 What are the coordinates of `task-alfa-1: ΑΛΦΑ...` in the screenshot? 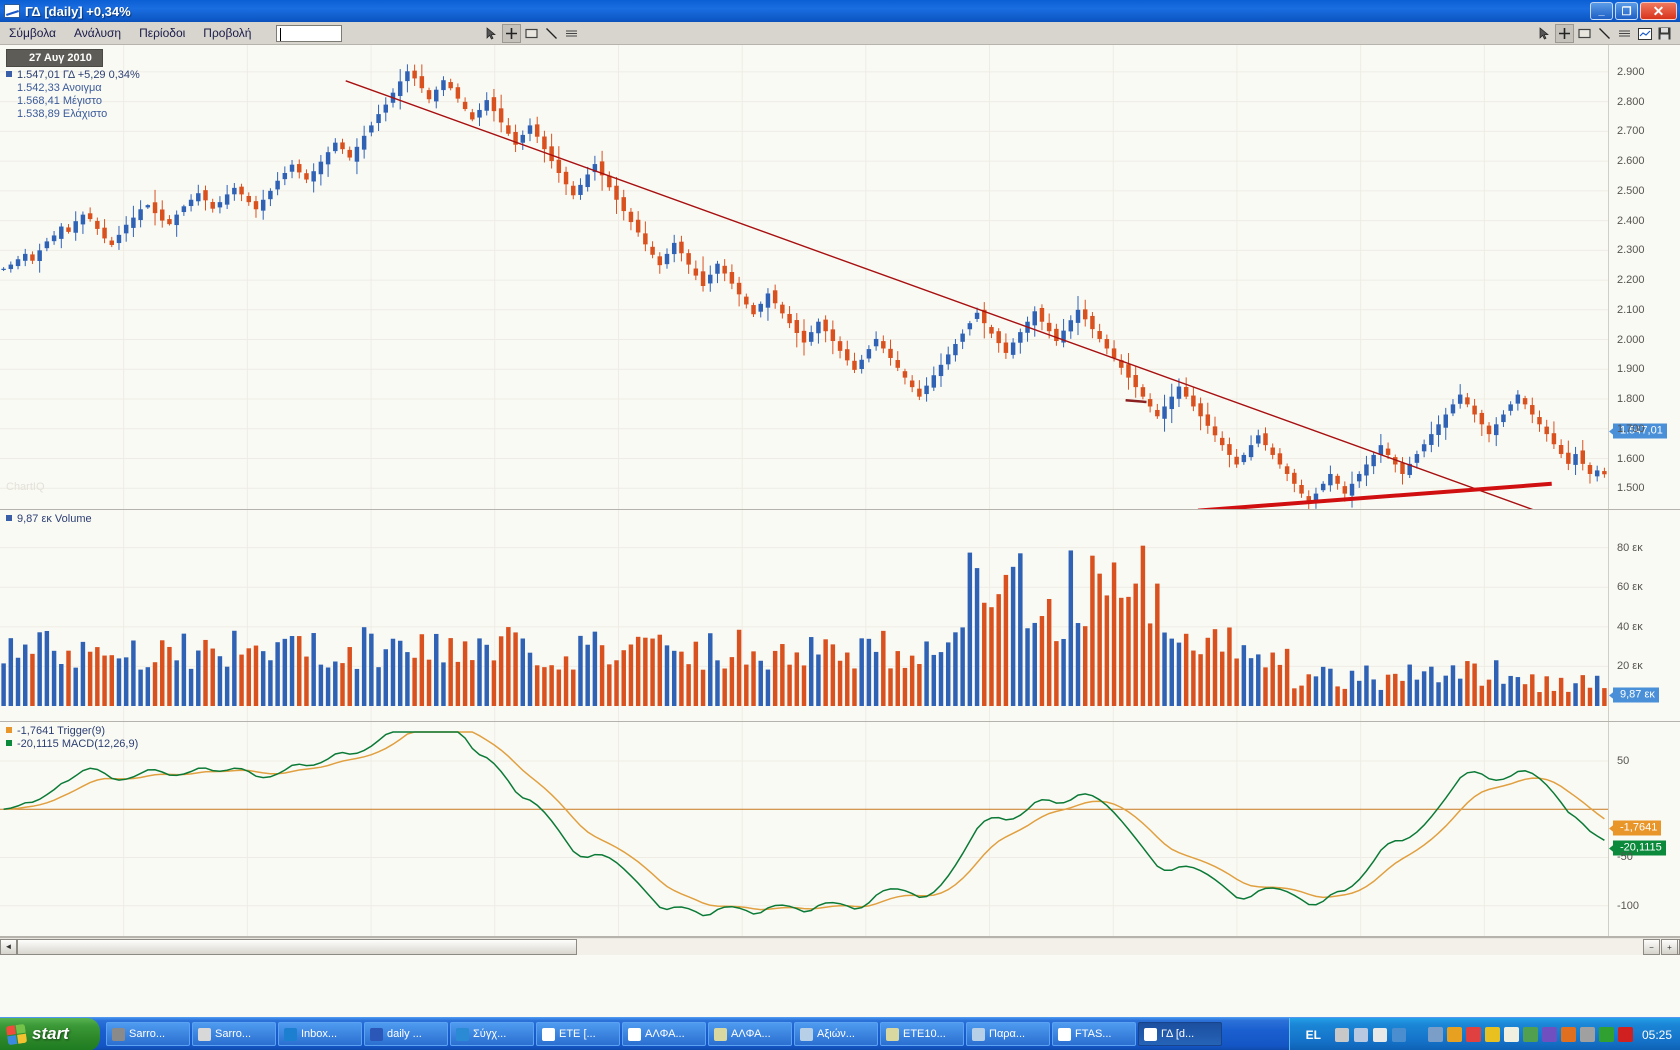 It's located at (664, 1034).